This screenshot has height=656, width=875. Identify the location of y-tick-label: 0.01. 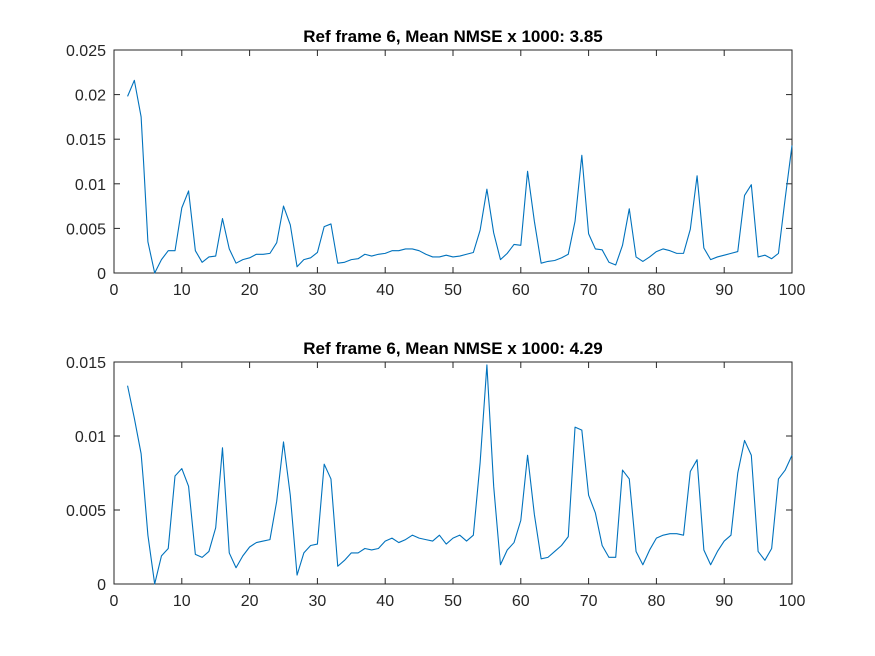
(90, 437).